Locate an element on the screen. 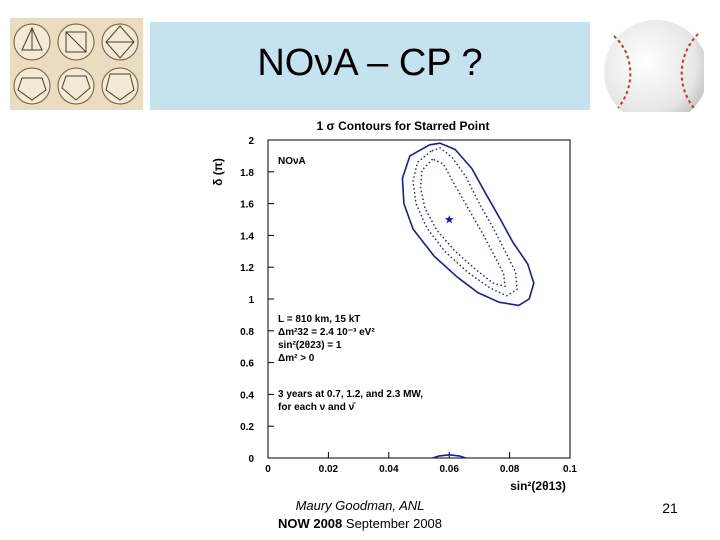  y-tick-label: 0 is located at coordinates (251, 459).